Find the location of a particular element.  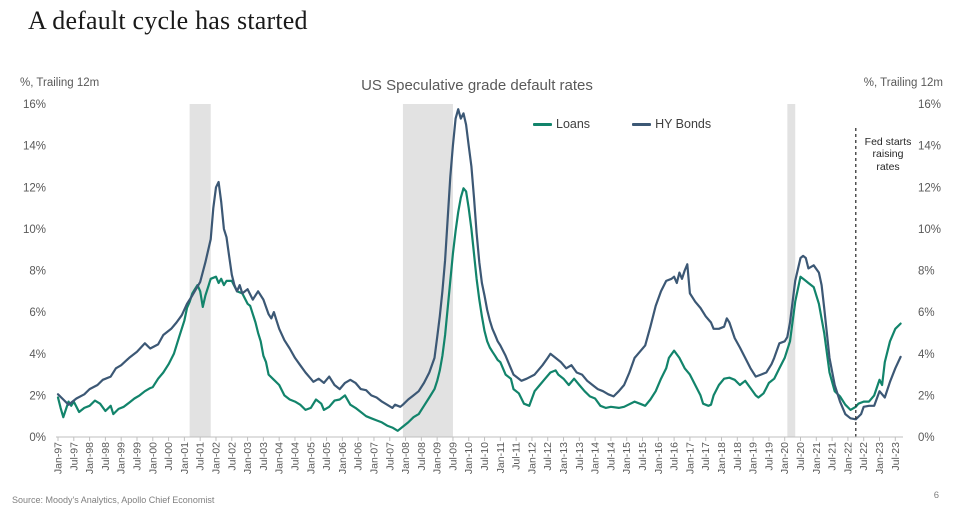

legend-item-hy-bonds: HY Bonds is located at coordinates (671, 124).